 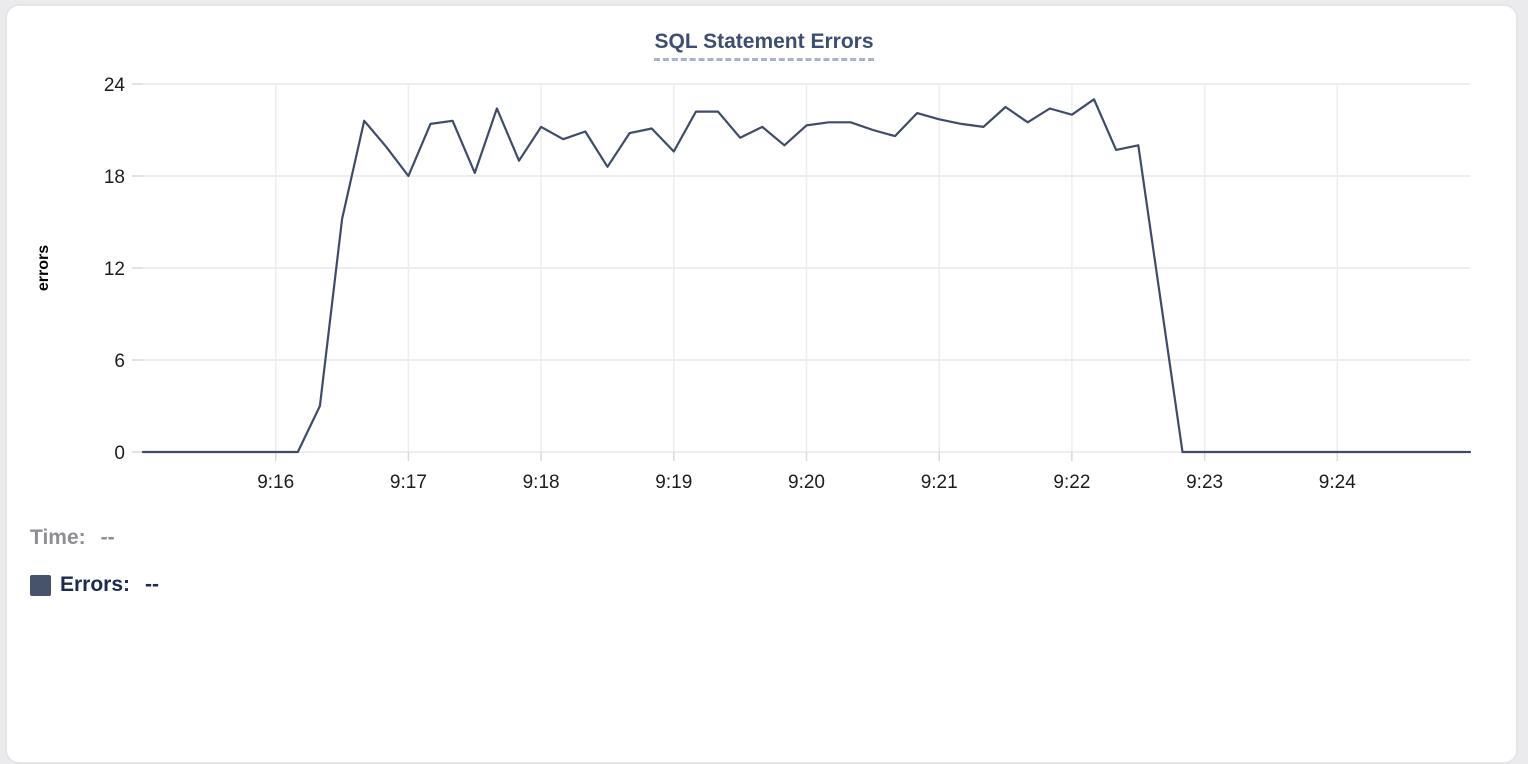 I want to click on x-tick-label: 9:18, so click(x=541, y=482).